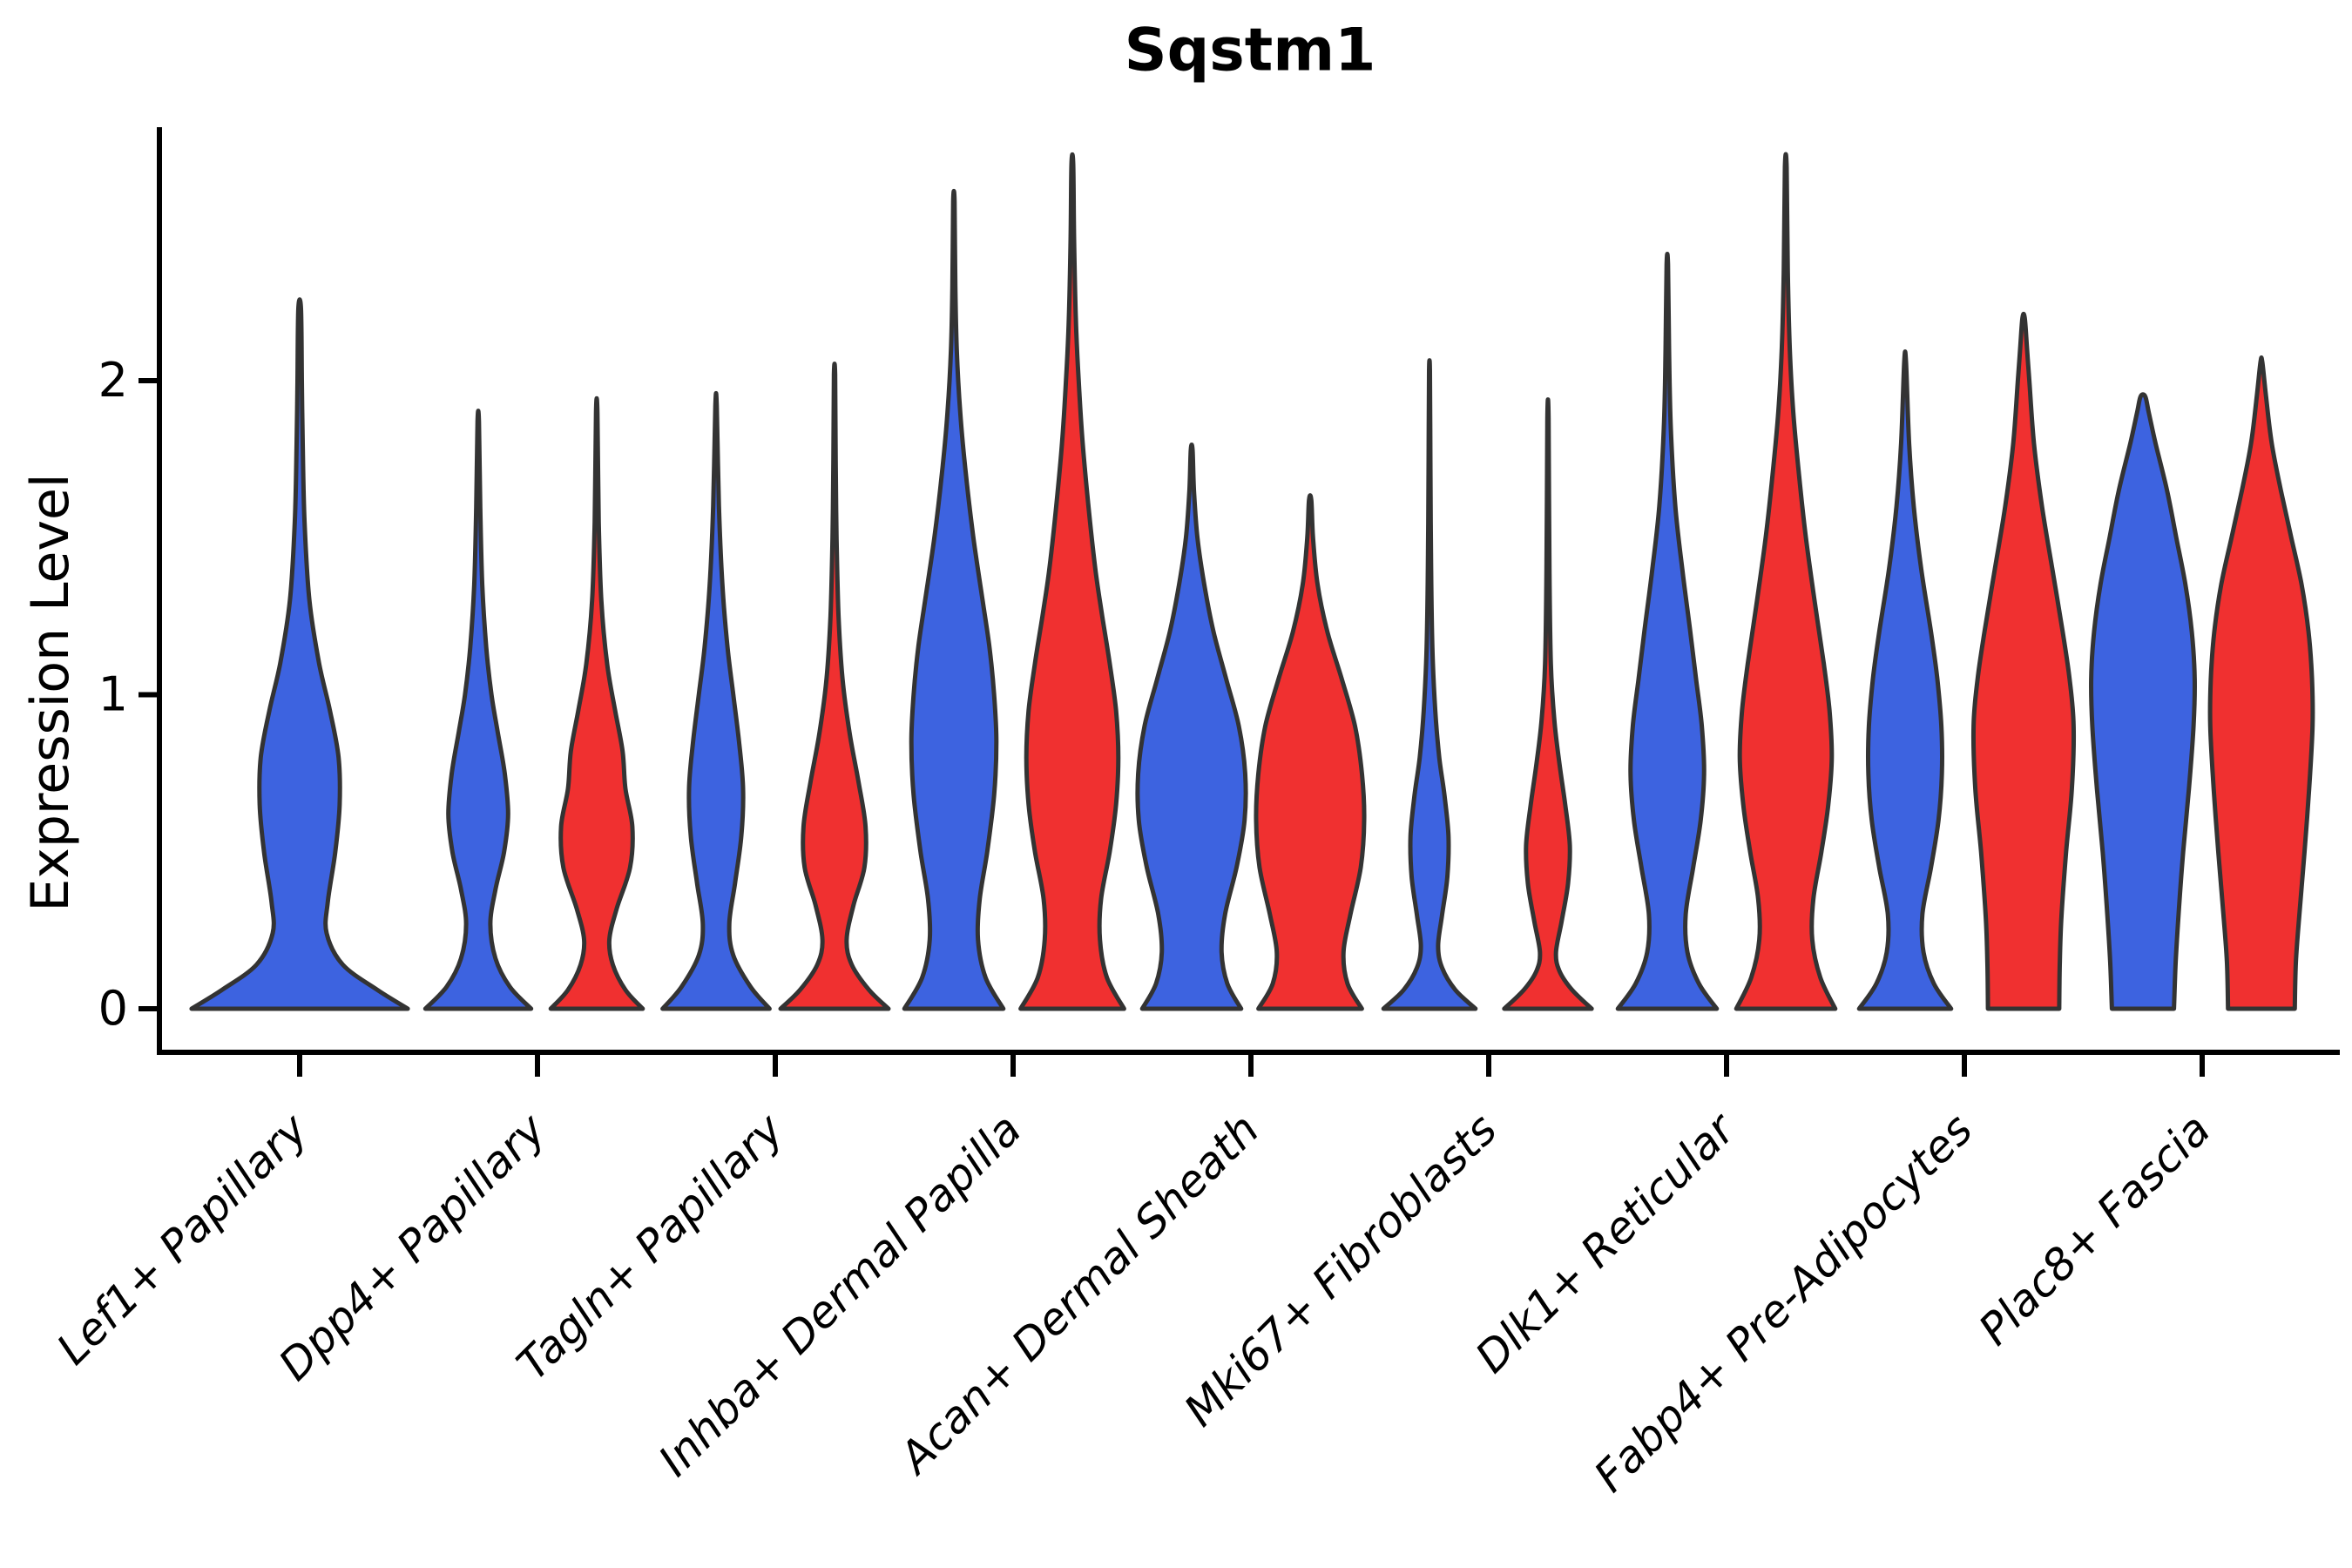  I want to click on y-tick-label: 0, so click(113, 1008).